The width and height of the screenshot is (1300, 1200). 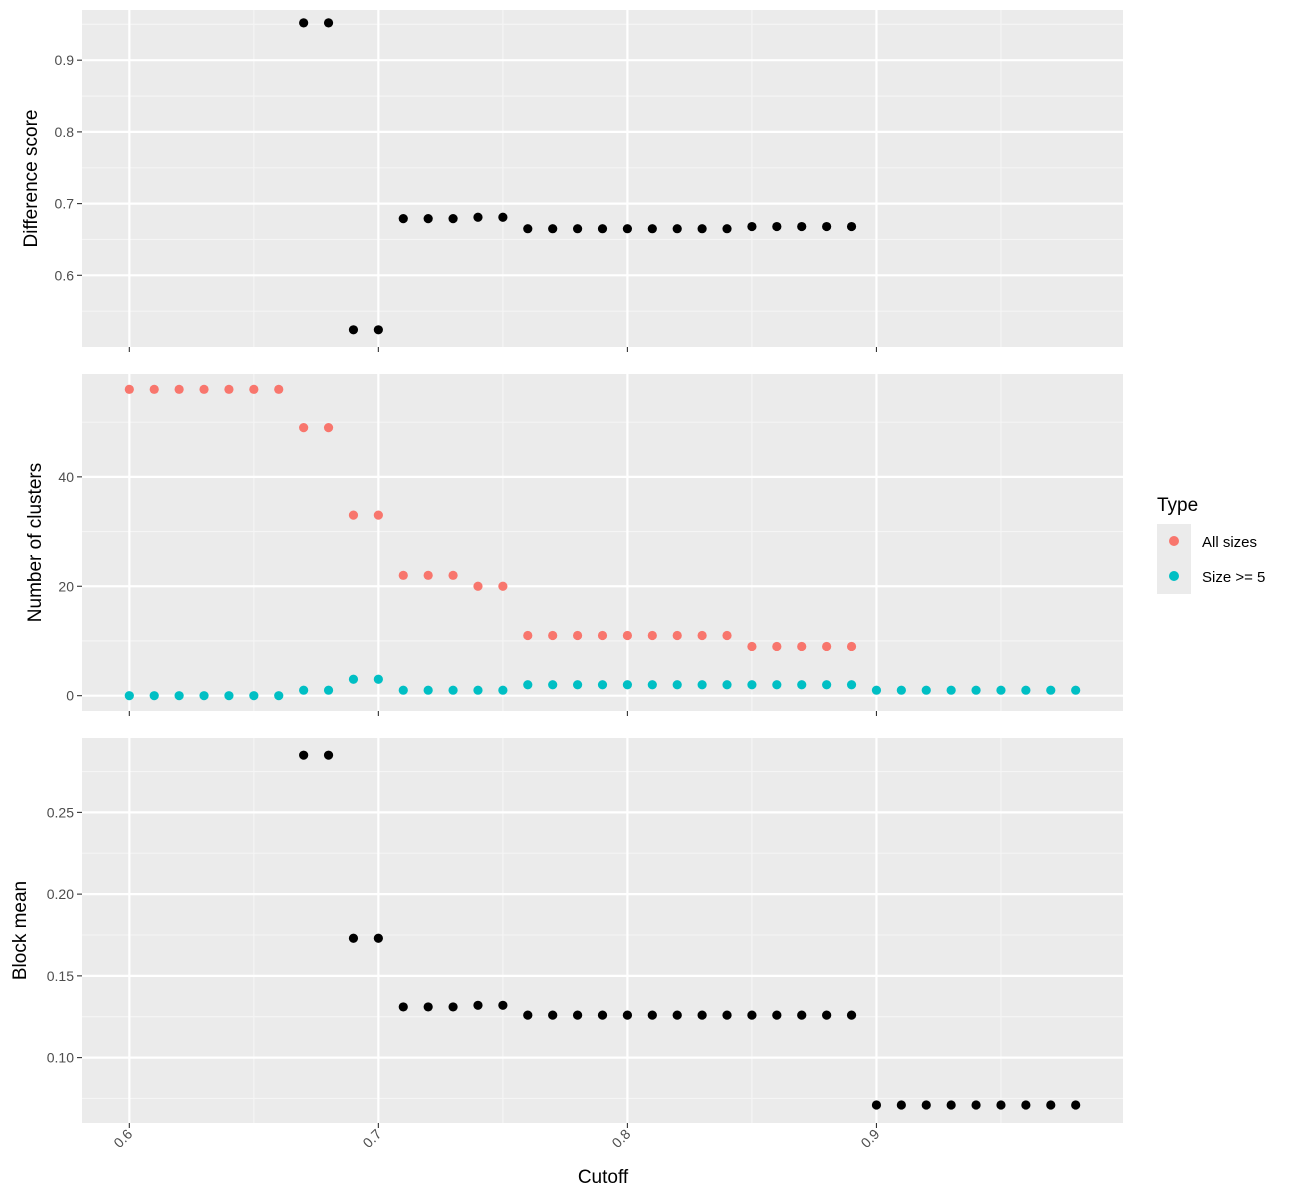 What do you see at coordinates (66, 586) in the screenshot?
I see `number-of-clusters-y-tick-label: 20` at bounding box center [66, 586].